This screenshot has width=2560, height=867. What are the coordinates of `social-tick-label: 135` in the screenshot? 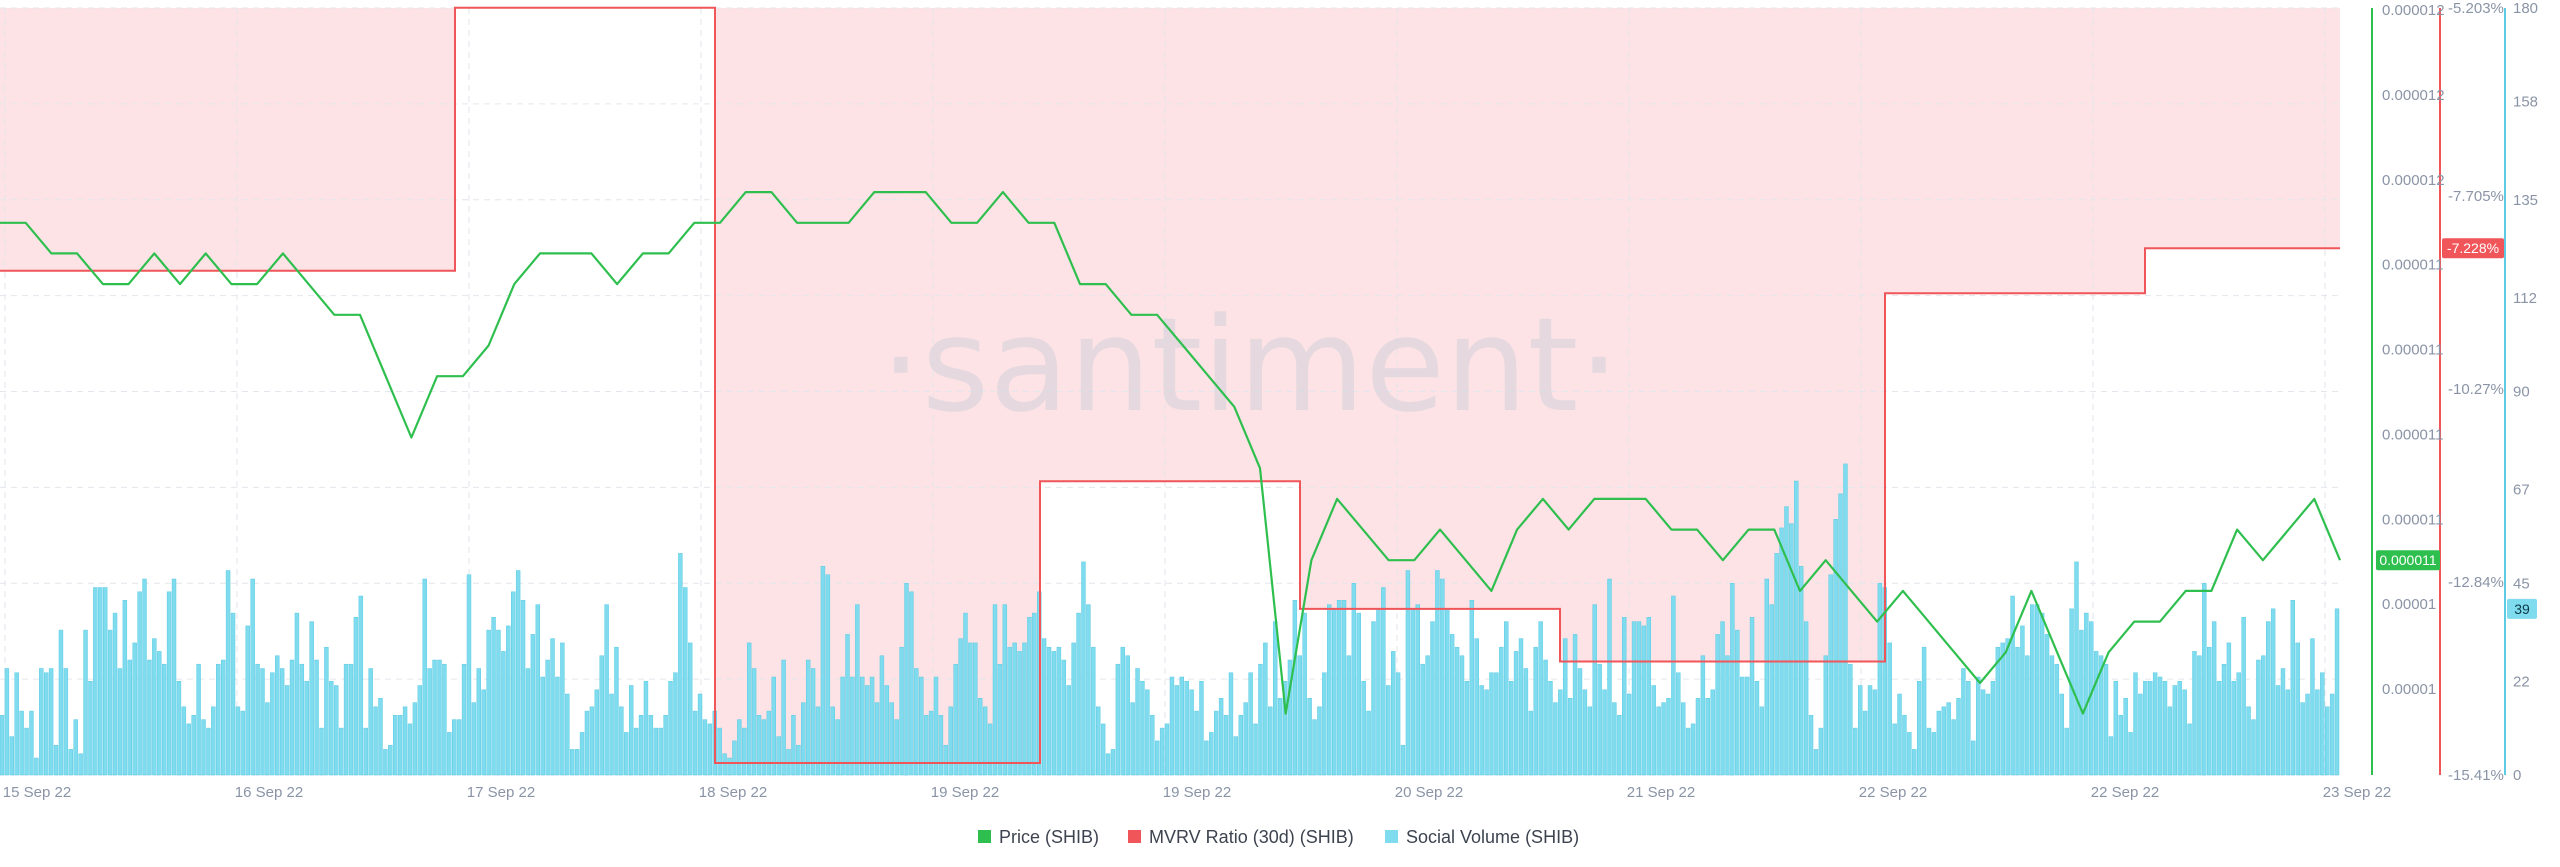 It's located at (2525, 200).